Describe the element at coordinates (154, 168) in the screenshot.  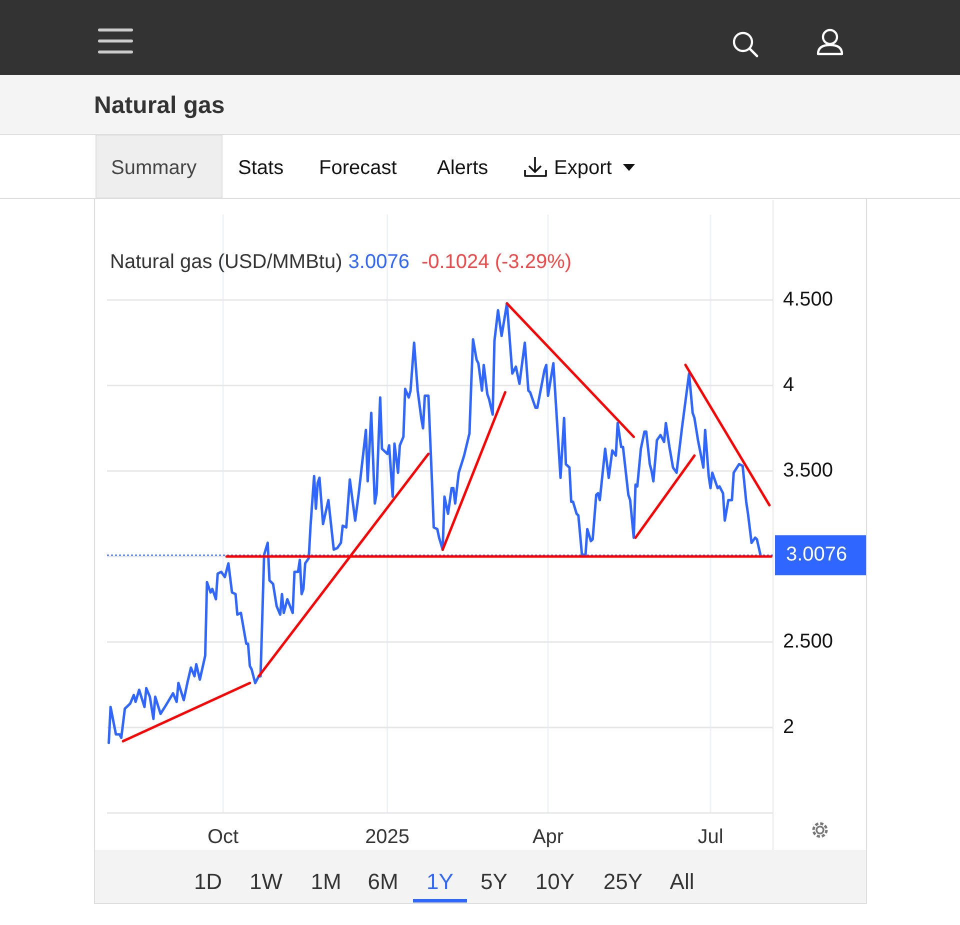
I see `text: Summary` at that location.